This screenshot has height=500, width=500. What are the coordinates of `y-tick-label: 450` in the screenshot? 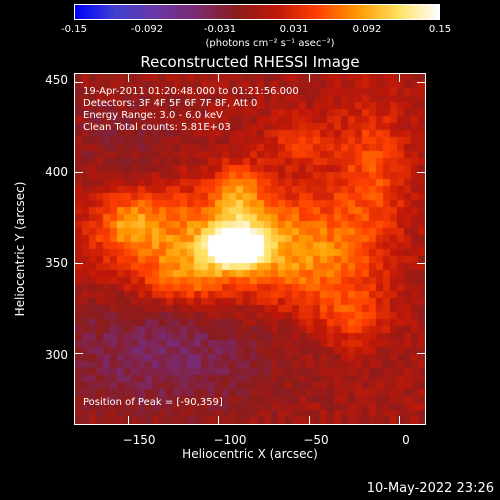 It's located at (56, 80).